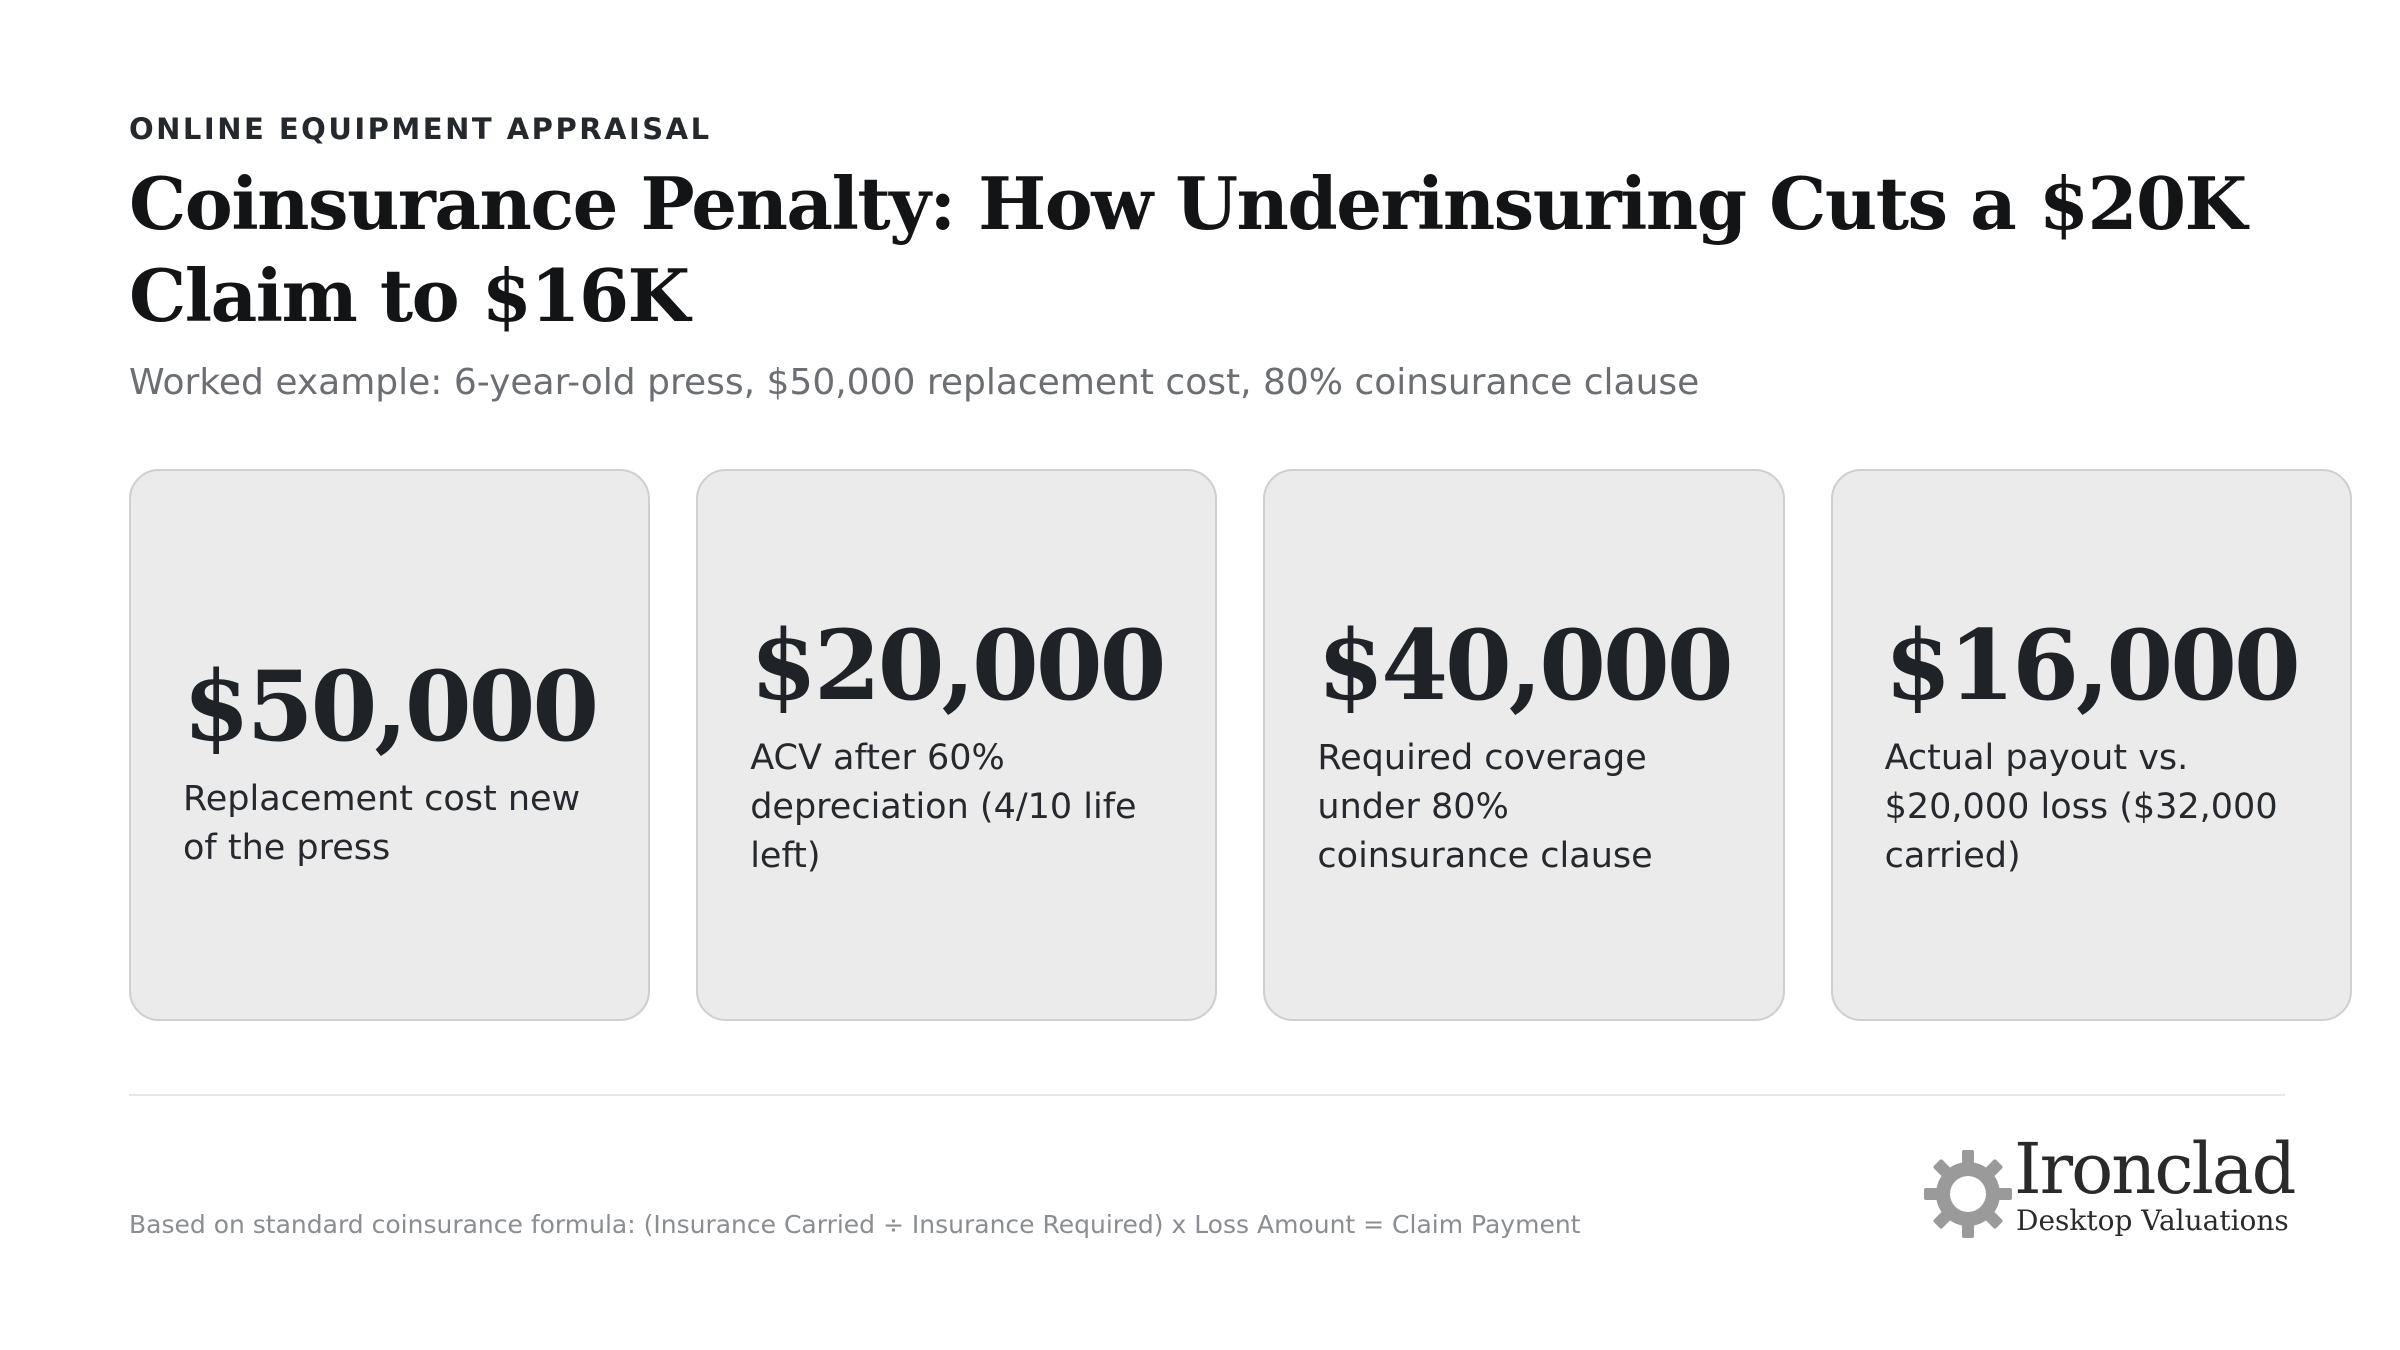 The width and height of the screenshot is (2400, 1350). Describe the element at coordinates (382, 823) in the screenshot. I see `stat-card-label: Replacement cost new of the press` at that location.